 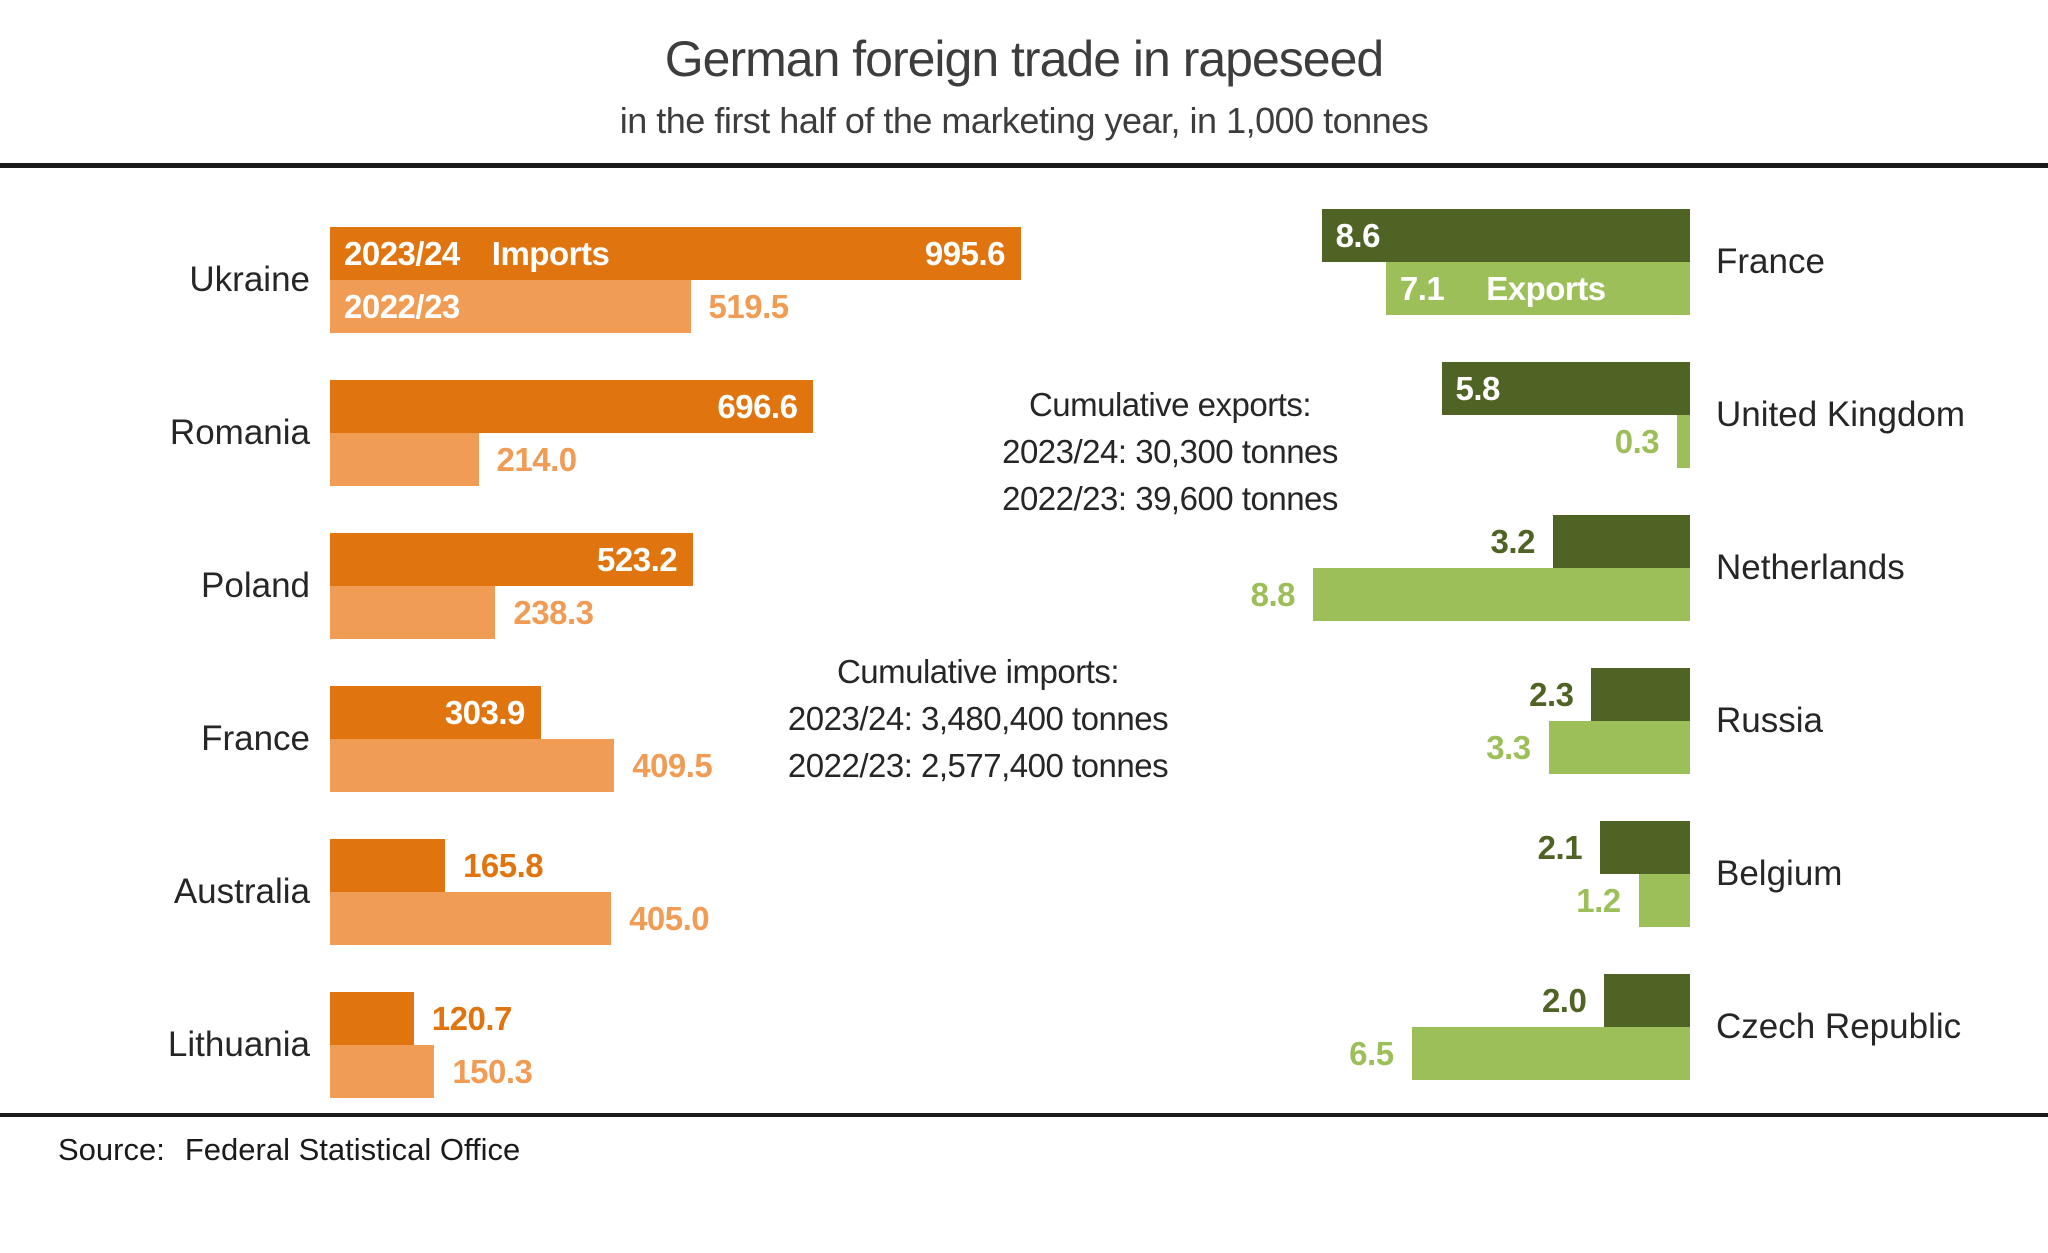 What do you see at coordinates (1770, 261) in the screenshot?
I see `export-country-label: France` at bounding box center [1770, 261].